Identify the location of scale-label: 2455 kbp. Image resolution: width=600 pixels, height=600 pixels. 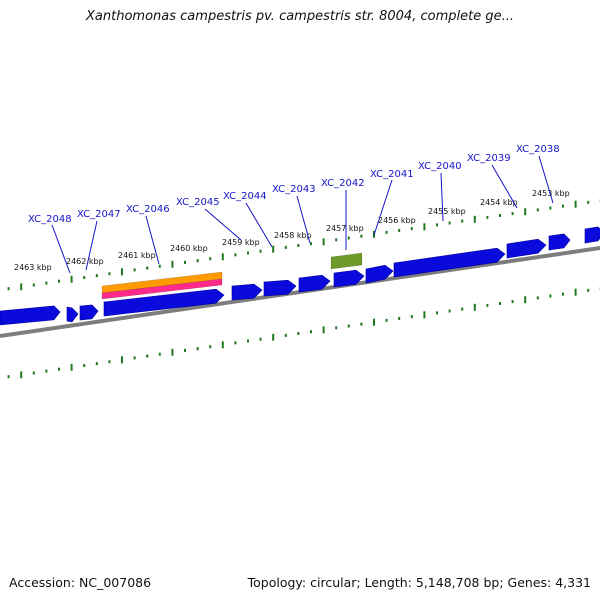
(447, 211).